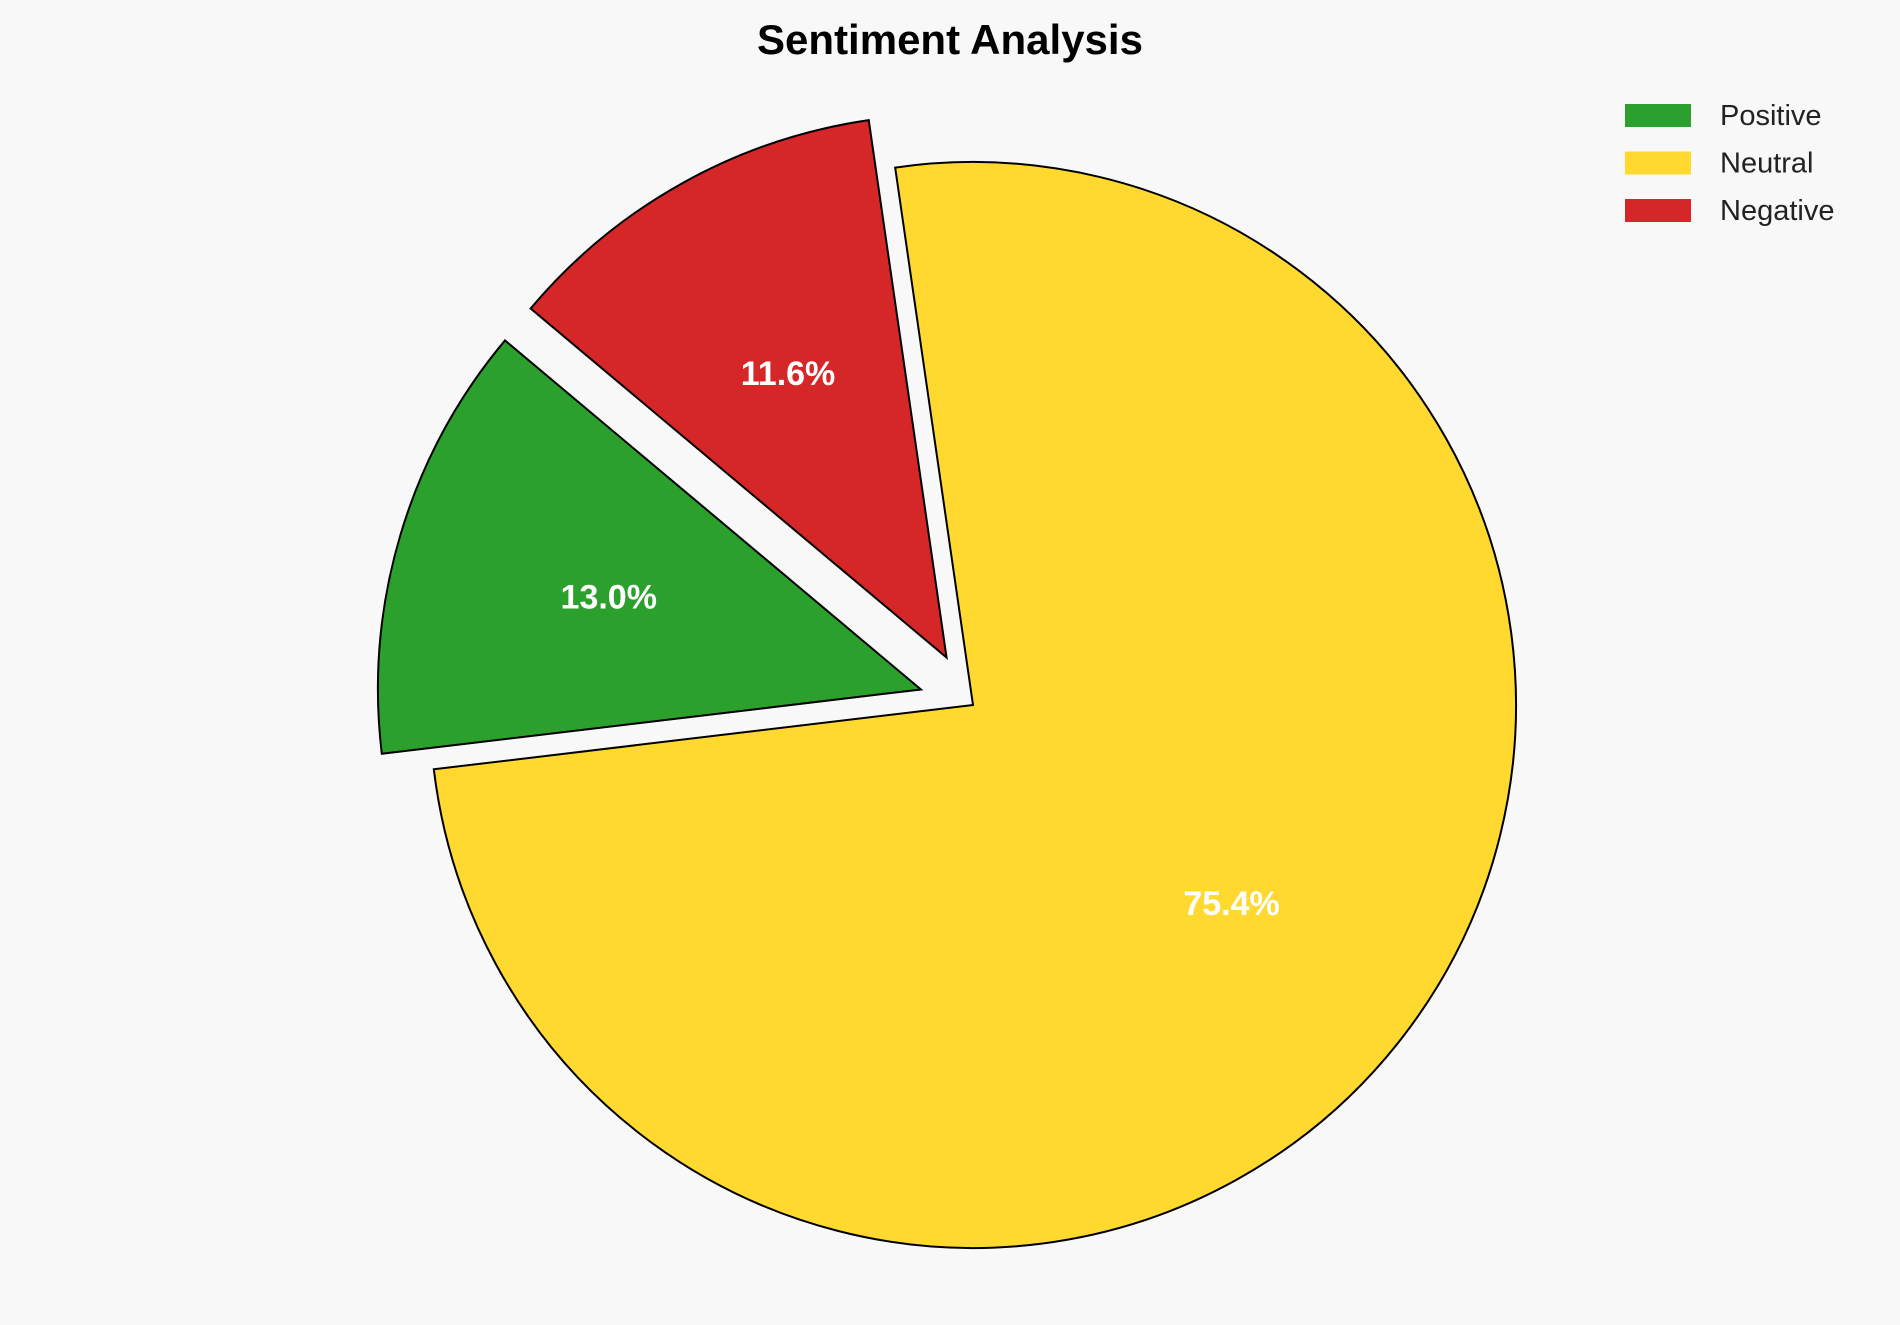  I want to click on pie-slice-positive, so click(650, 547).